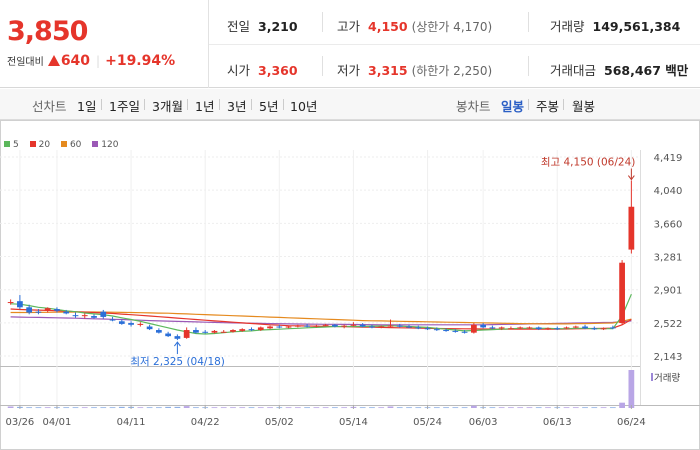 The width and height of the screenshot is (700, 450). I want to click on tab-3m: 3개월, so click(167, 106).